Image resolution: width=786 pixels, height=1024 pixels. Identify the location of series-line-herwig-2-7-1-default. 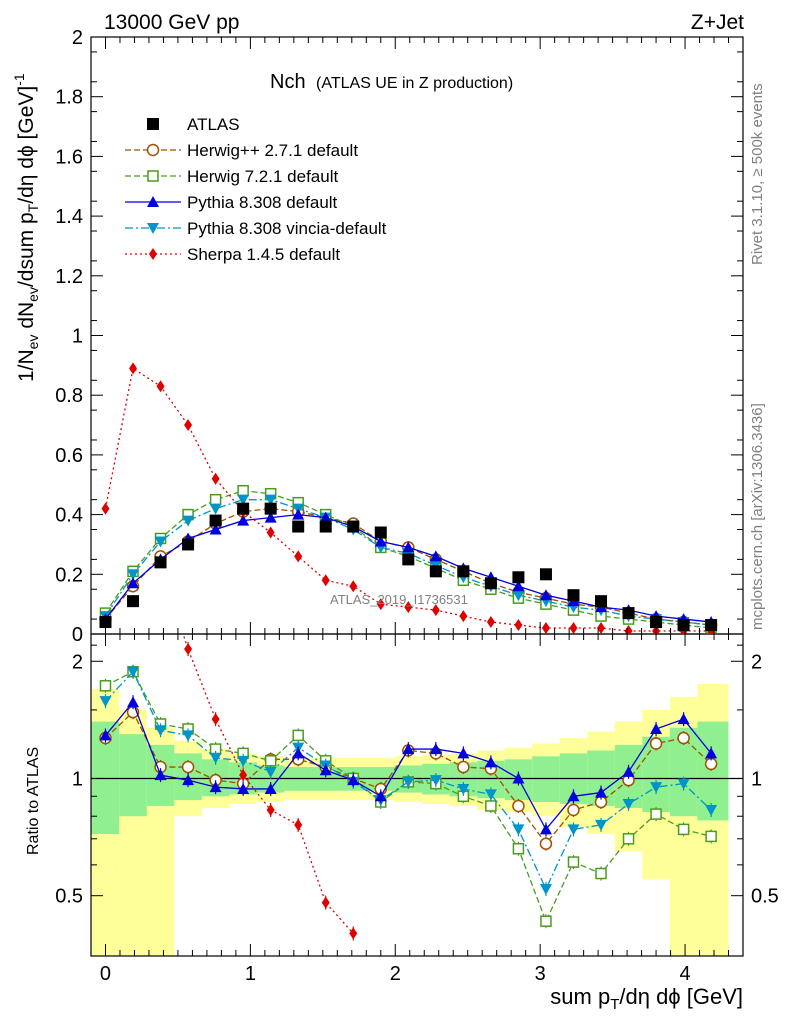
(408, 566).